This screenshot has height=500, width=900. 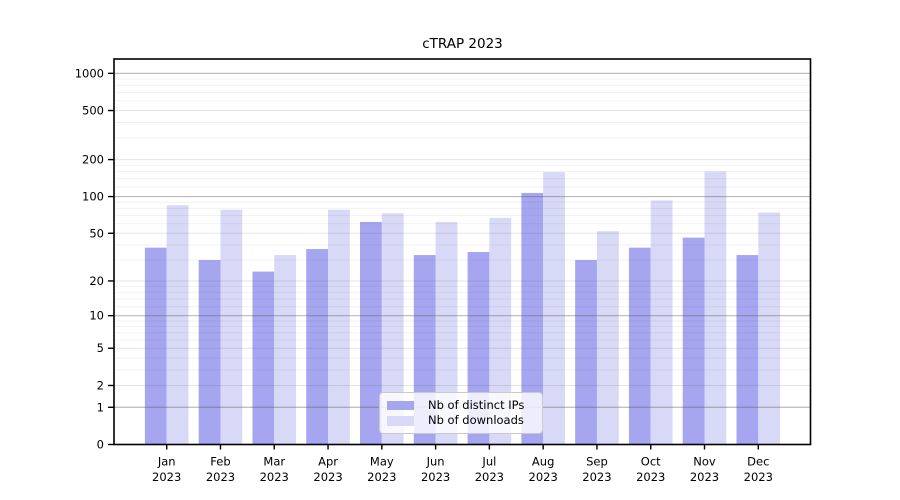 What do you see at coordinates (392, 329) in the screenshot?
I see `bar-downloads-may` at bounding box center [392, 329].